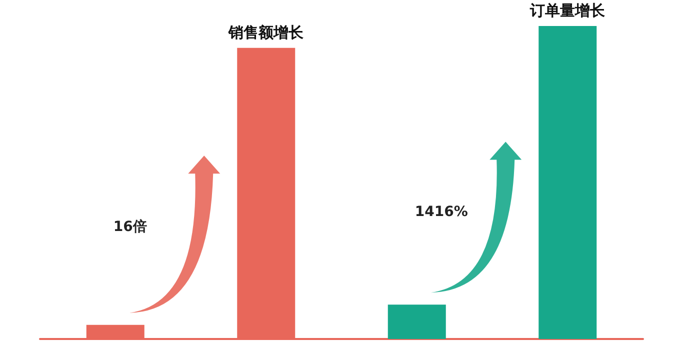  I want to click on annotation: 1416%, so click(441, 212).